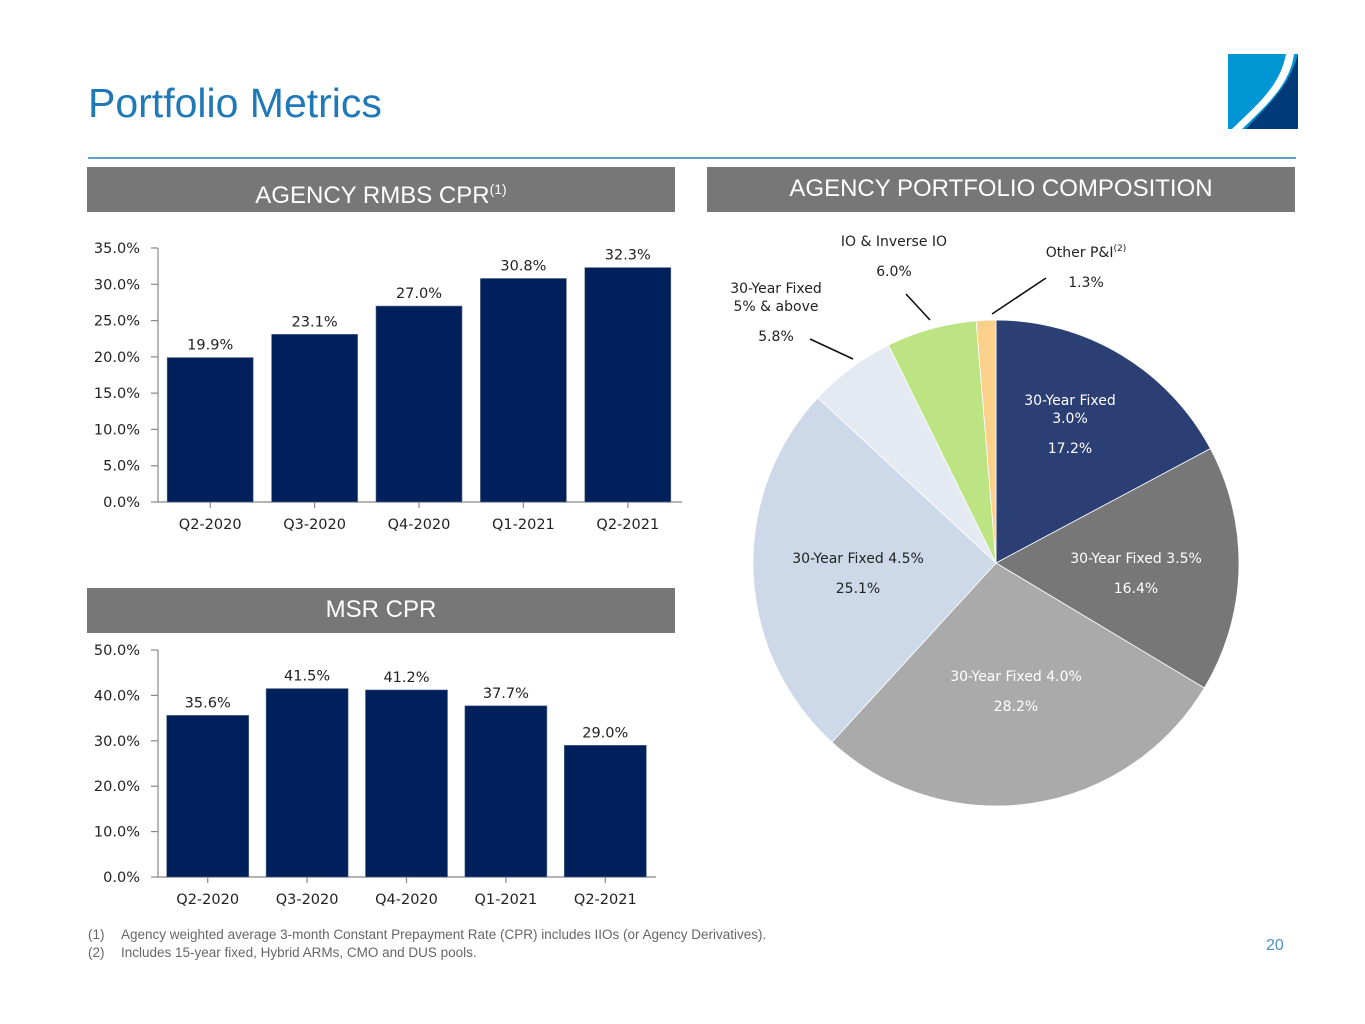 This screenshot has height=1024, width=1365. I want to click on composition-header-text: AGENCY PORTFOLIO COMPOSITION, so click(1001, 188).